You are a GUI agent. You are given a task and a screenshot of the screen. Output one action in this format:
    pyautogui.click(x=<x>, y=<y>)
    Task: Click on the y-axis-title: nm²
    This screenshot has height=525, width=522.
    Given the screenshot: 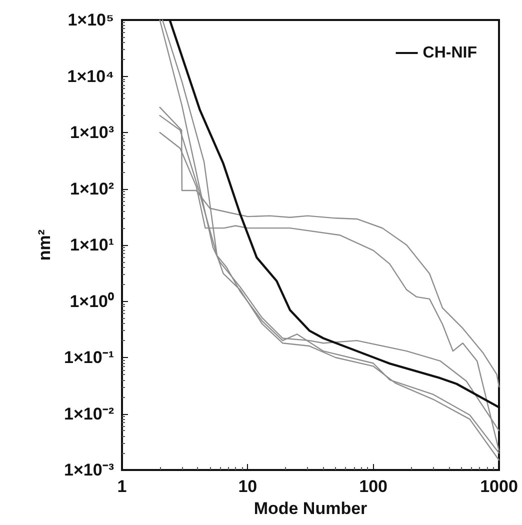 What is the action you would take?
    pyautogui.click(x=44, y=245)
    